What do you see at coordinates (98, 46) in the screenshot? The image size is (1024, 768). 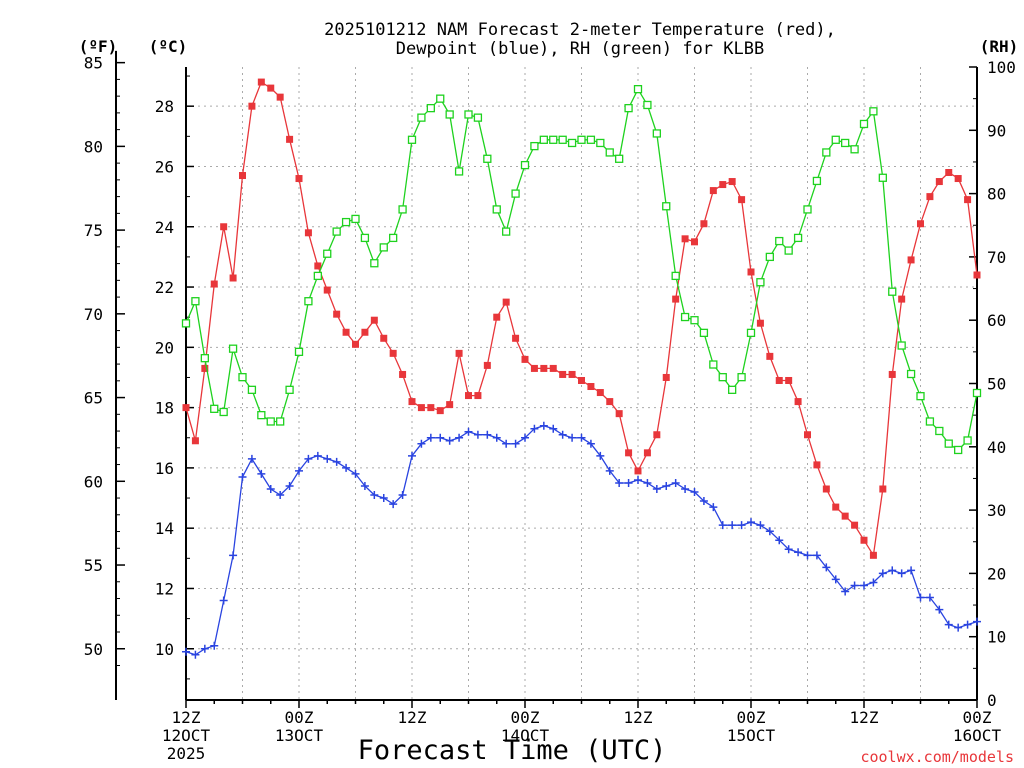 I see `fahrenheit-axis-label: (ºF)` at bounding box center [98, 46].